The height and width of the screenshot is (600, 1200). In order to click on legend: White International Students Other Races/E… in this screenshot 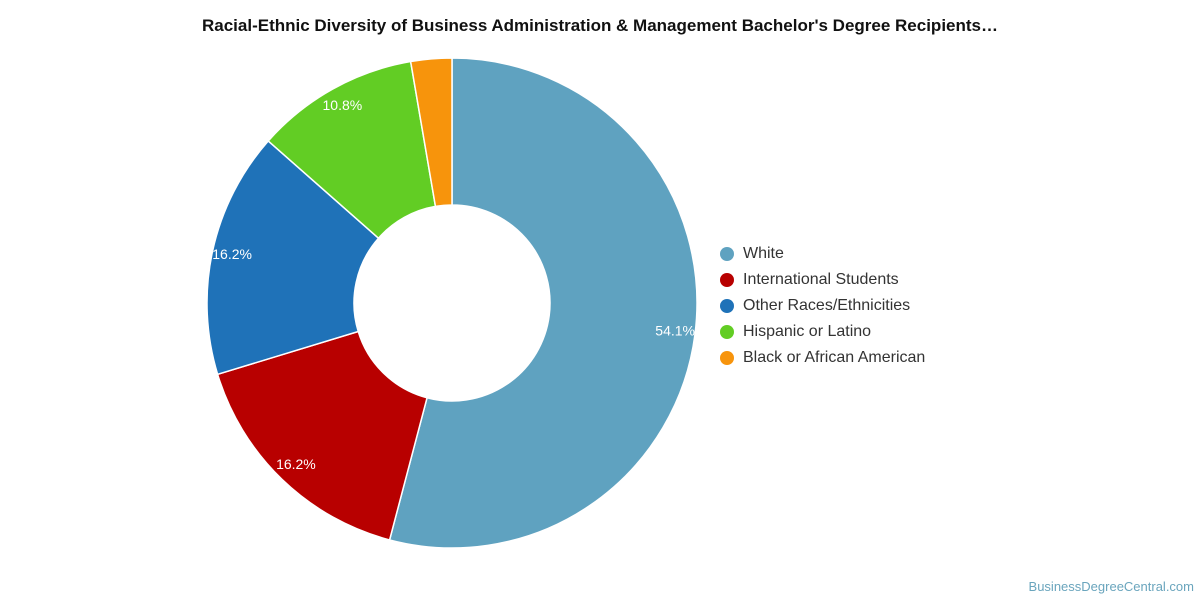, I will do `click(822, 306)`.